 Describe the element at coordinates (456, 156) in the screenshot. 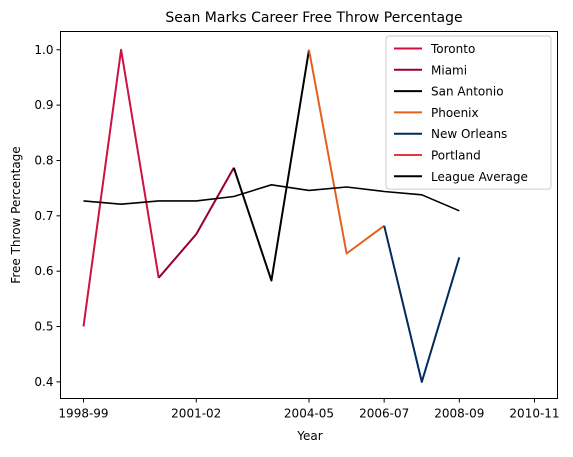

I see `legend-label-portland: Portland` at that location.